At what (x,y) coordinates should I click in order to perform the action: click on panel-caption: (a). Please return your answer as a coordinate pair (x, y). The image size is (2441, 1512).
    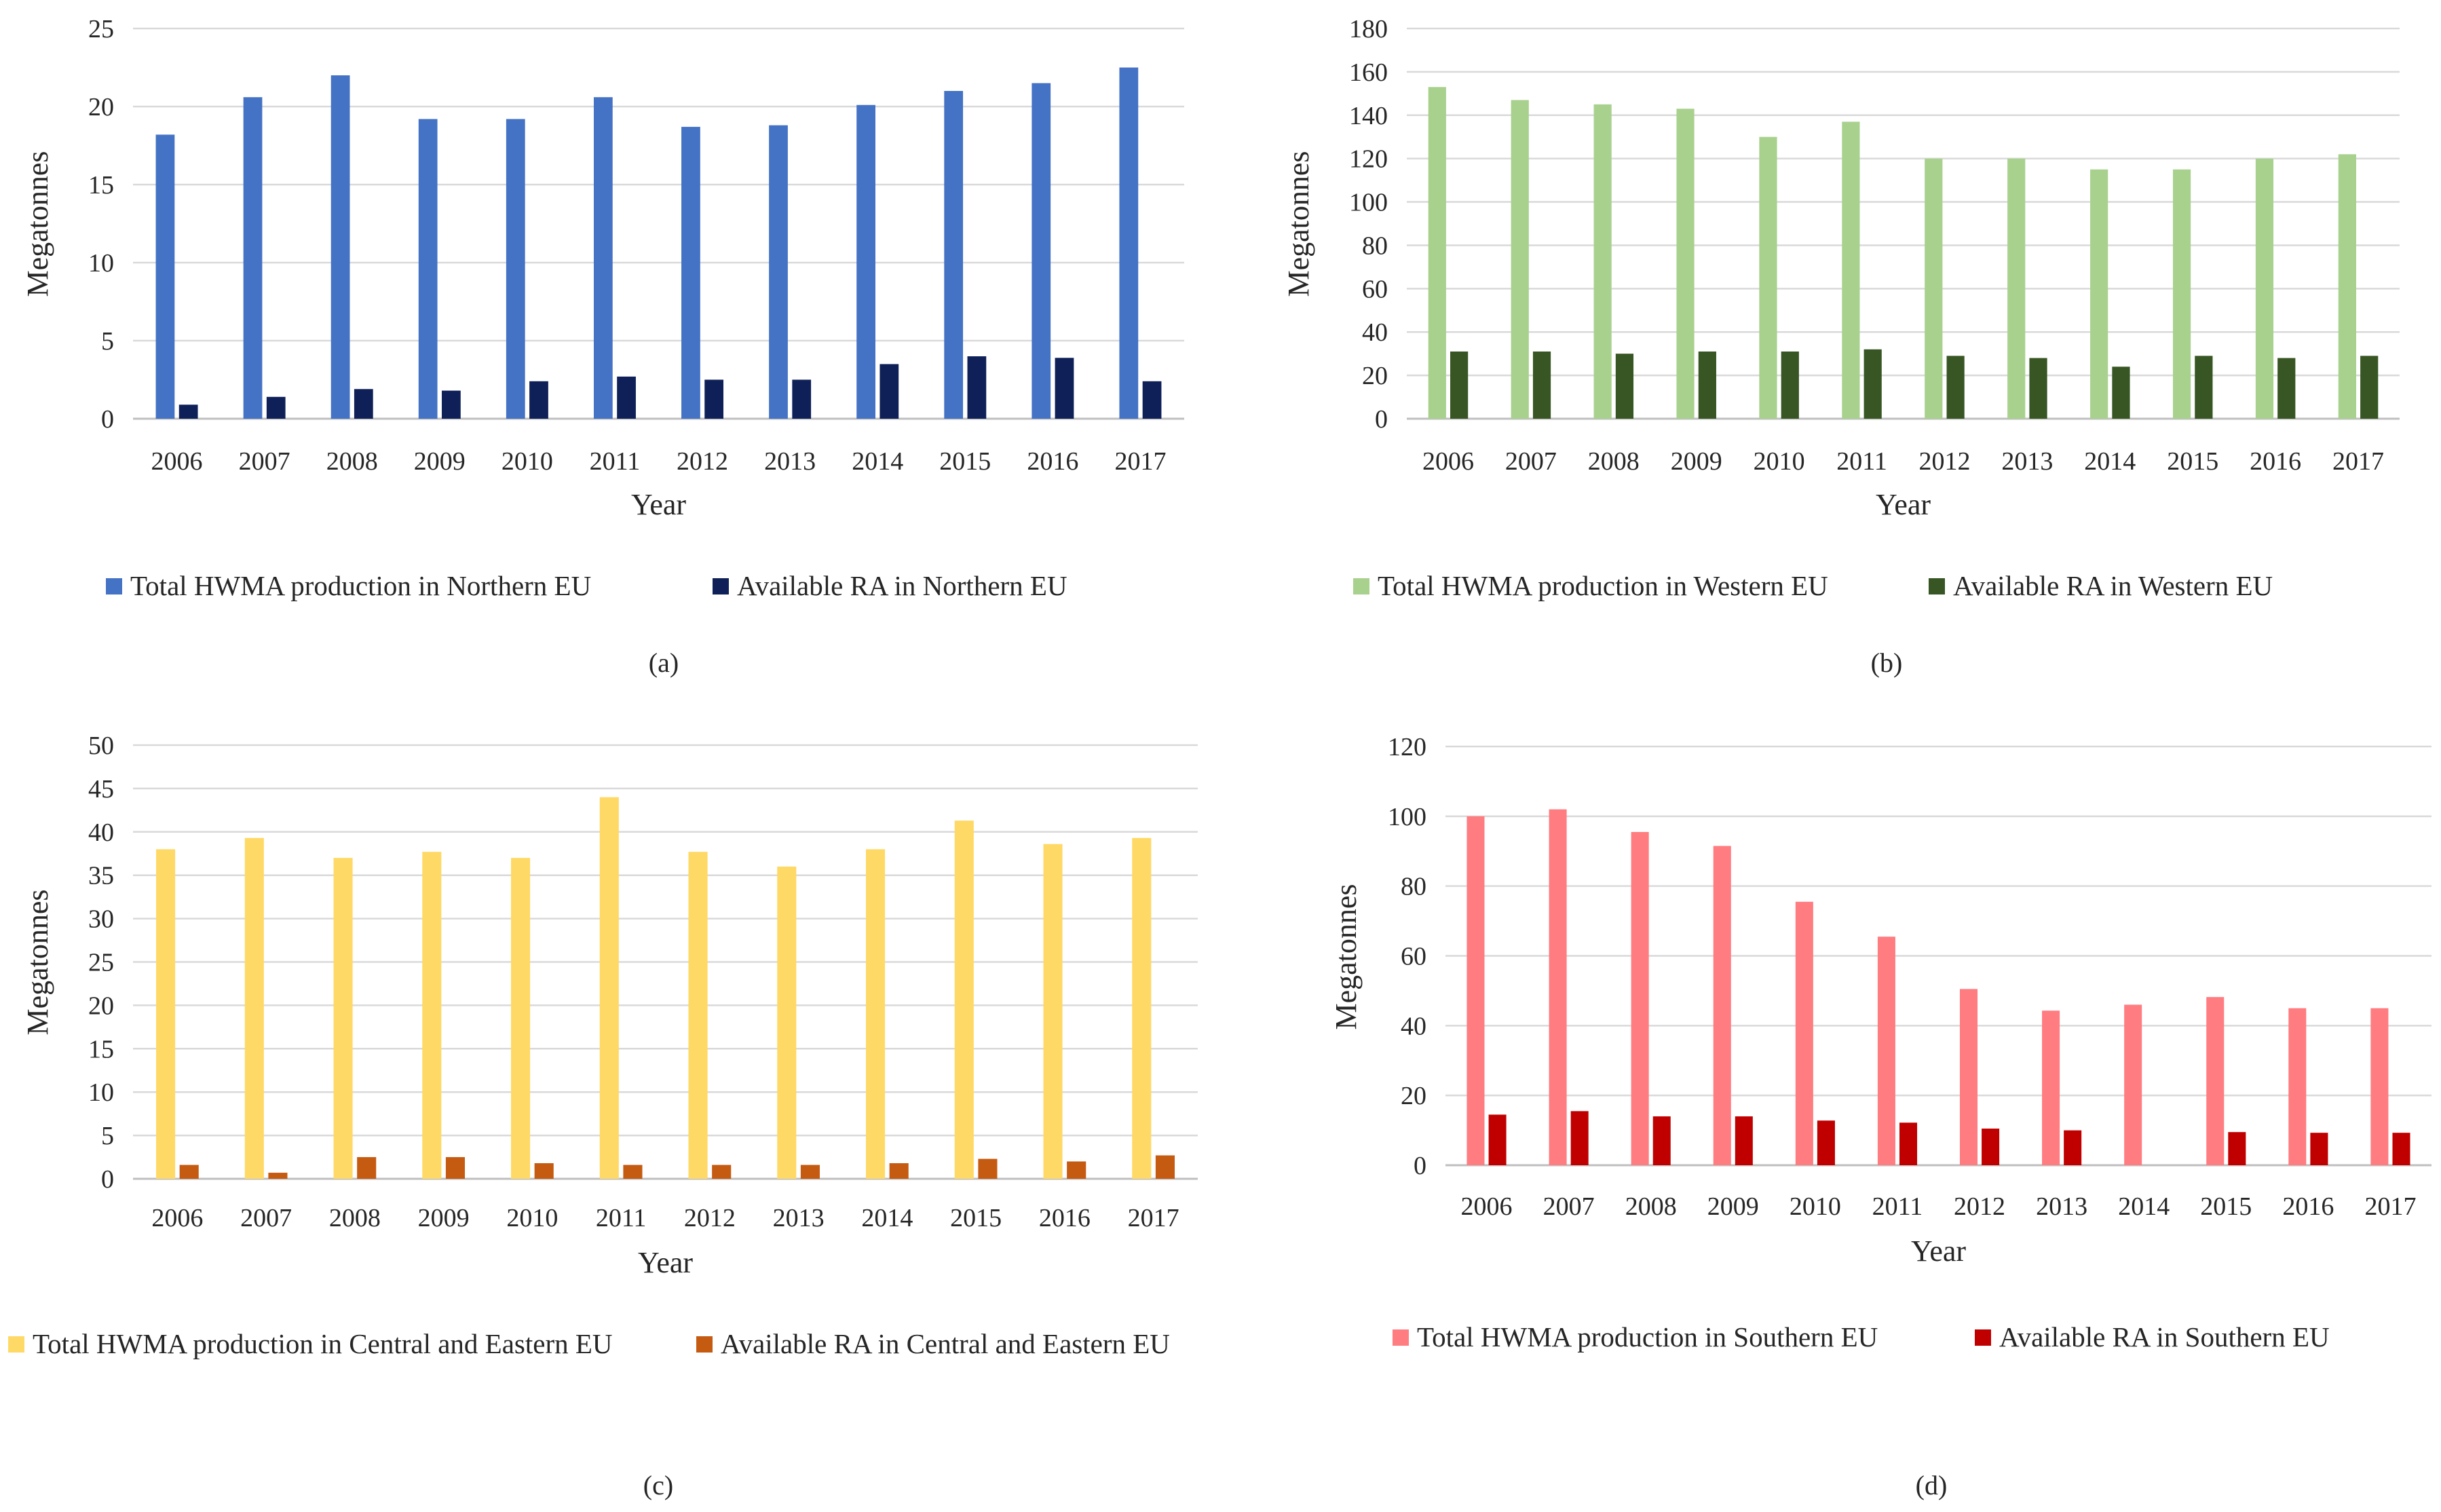
    Looking at the image, I should click on (664, 662).